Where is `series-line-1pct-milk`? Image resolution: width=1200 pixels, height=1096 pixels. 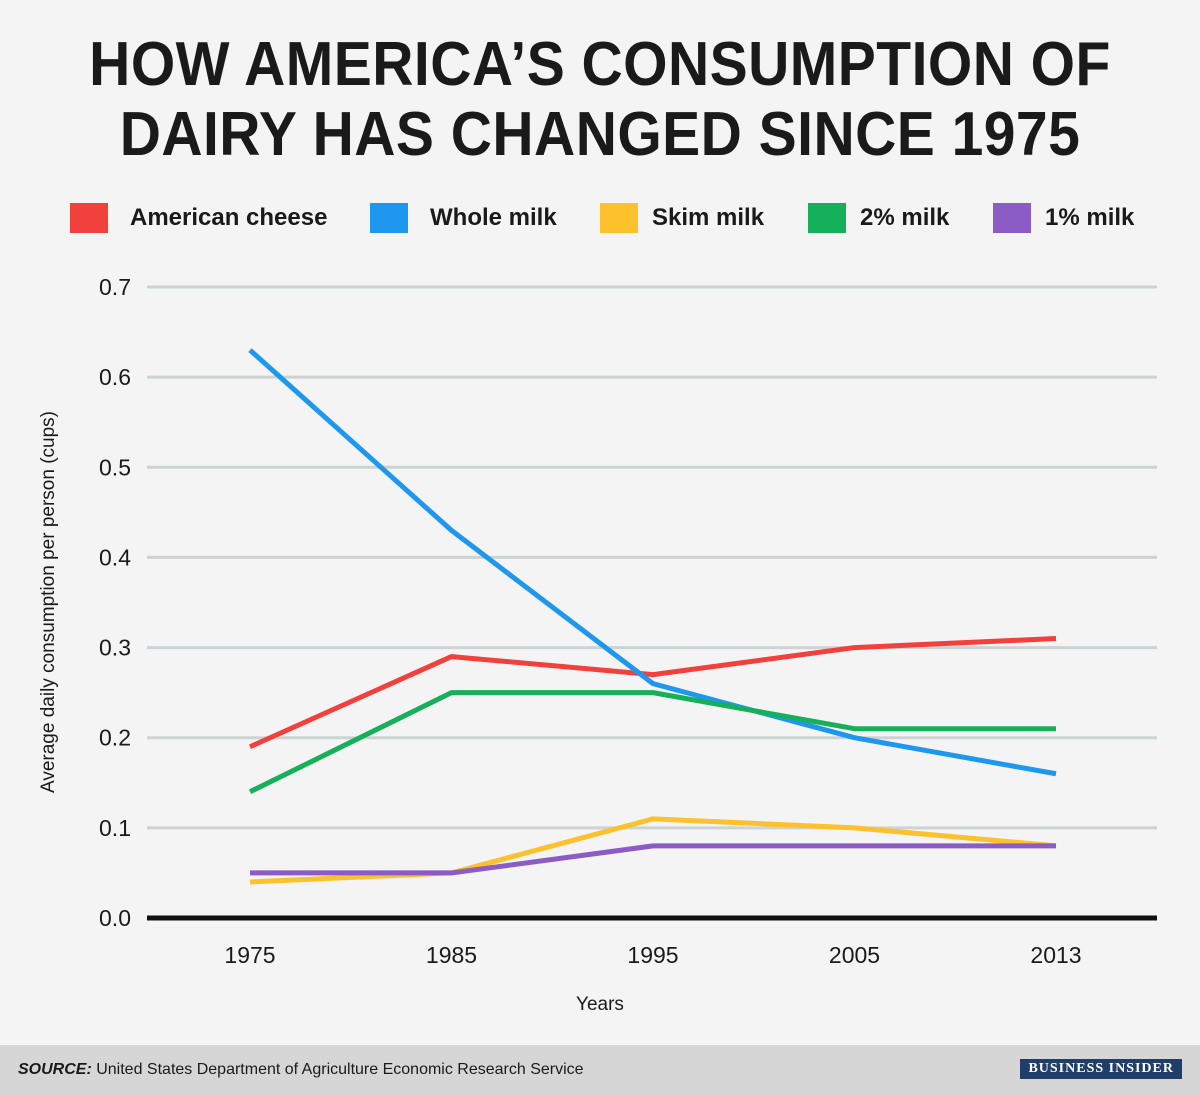 series-line-1pct-milk is located at coordinates (653, 859).